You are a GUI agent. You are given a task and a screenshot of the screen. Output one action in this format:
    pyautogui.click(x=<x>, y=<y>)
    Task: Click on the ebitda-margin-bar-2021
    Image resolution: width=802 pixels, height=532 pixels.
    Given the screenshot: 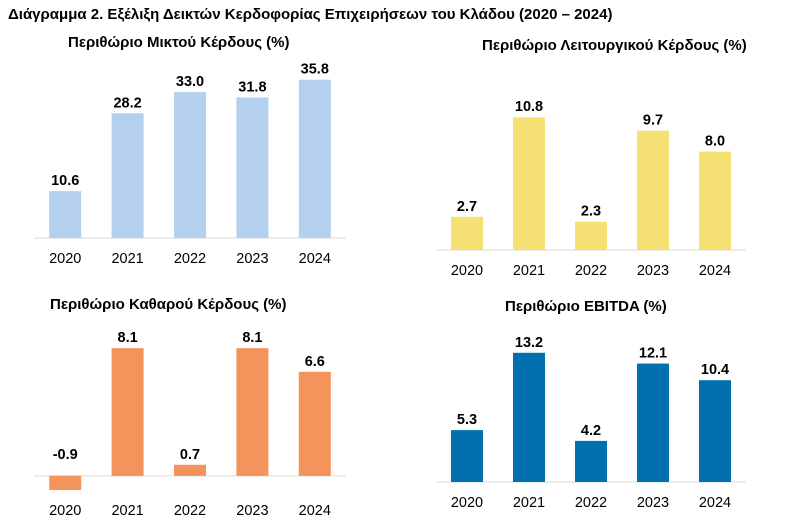 What is the action you would take?
    pyautogui.click(x=529, y=417)
    